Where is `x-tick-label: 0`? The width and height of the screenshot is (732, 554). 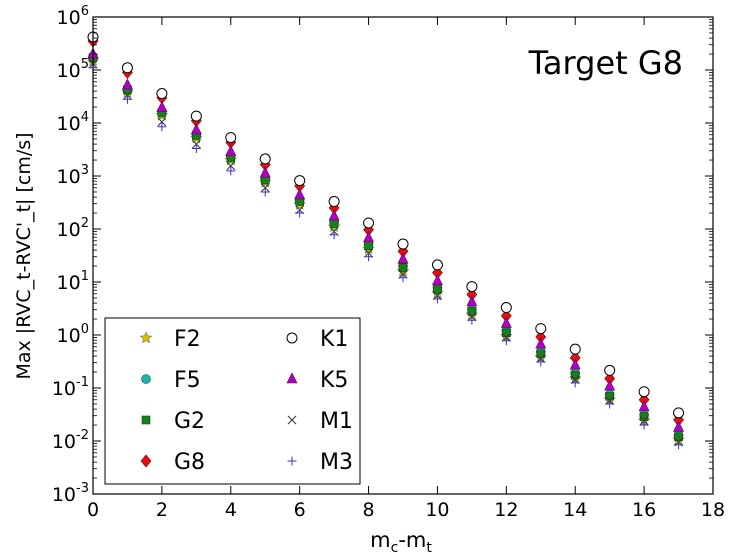 x-tick-label: 0 is located at coordinates (93, 510).